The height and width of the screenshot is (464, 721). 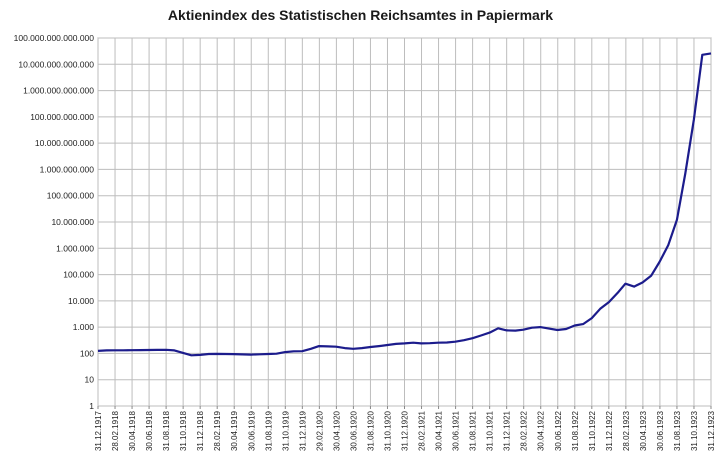 I want to click on x-tick-label: 31.08.1921, so click(x=473, y=430).